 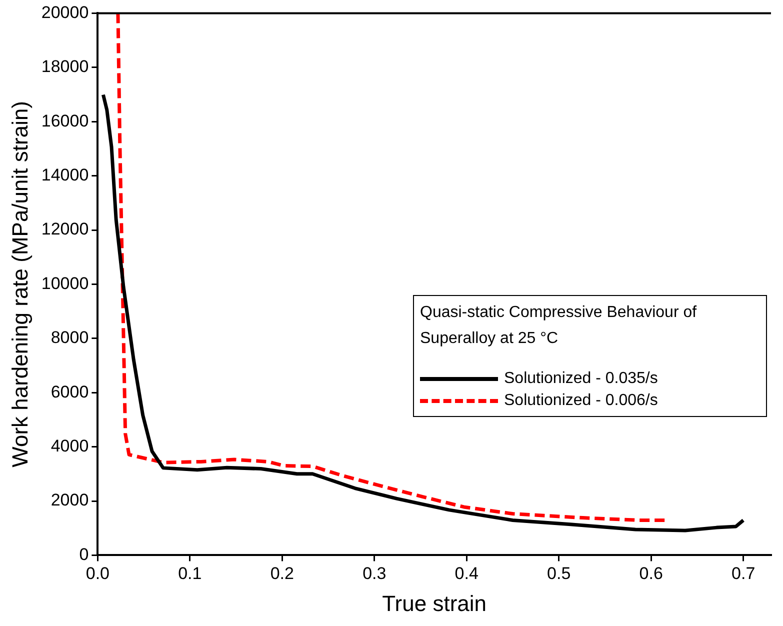 I want to click on y-tick-label: 4000, so click(x=69, y=446).